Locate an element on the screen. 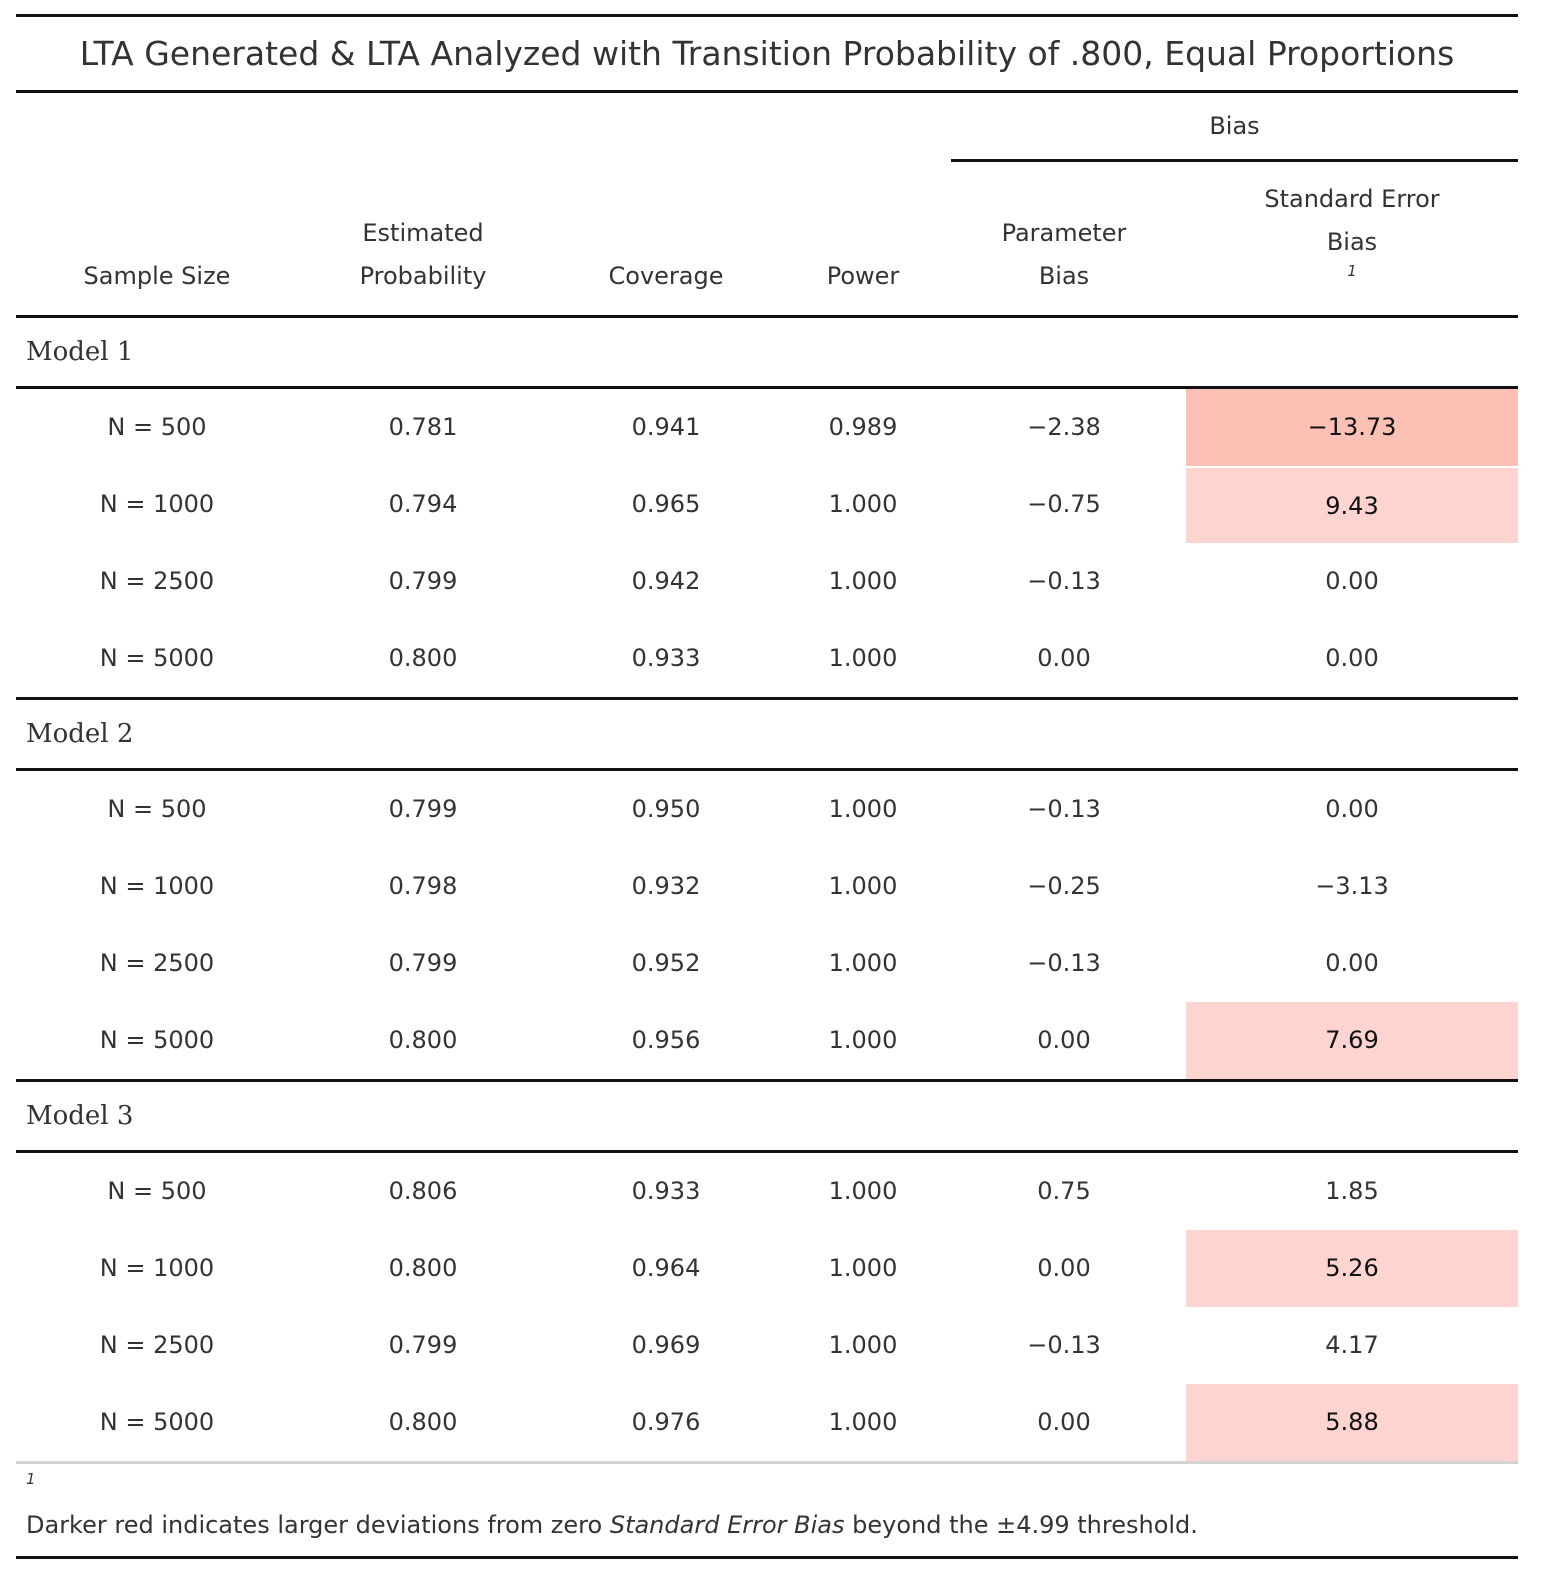 The height and width of the screenshot is (1586, 1552). cell-estimated-probability: 0.798 is located at coordinates (423, 886).